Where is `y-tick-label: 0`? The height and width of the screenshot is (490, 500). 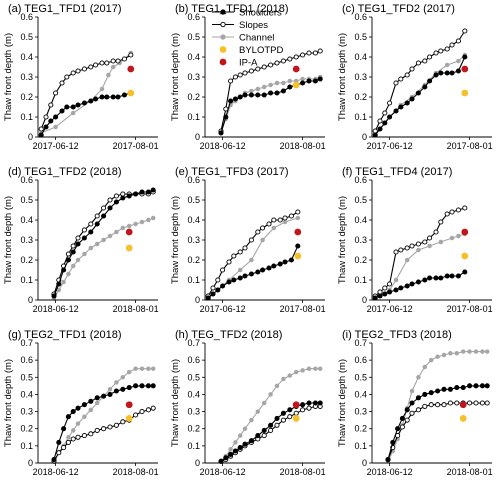 y-tick-label: 0 is located at coordinates (364, 137).